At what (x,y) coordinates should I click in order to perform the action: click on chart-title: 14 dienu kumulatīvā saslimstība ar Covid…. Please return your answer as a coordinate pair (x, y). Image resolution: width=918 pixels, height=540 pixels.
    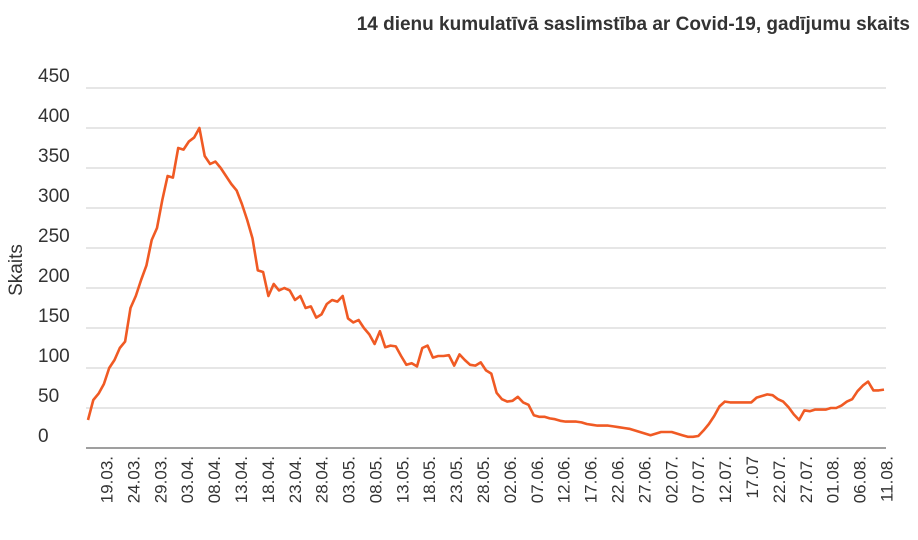
    Looking at the image, I should click on (633, 24).